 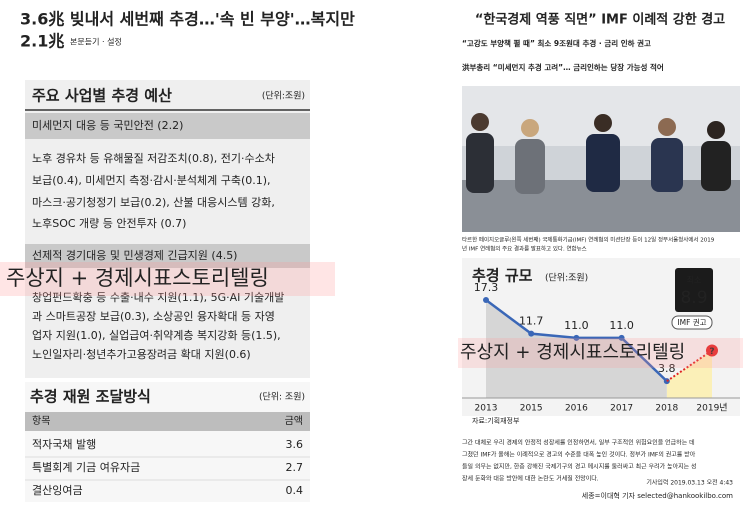 What do you see at coordinates (621, 409) in the screenshot?
I see `x-tick-label: 2017` at bounding box center [621, 409].